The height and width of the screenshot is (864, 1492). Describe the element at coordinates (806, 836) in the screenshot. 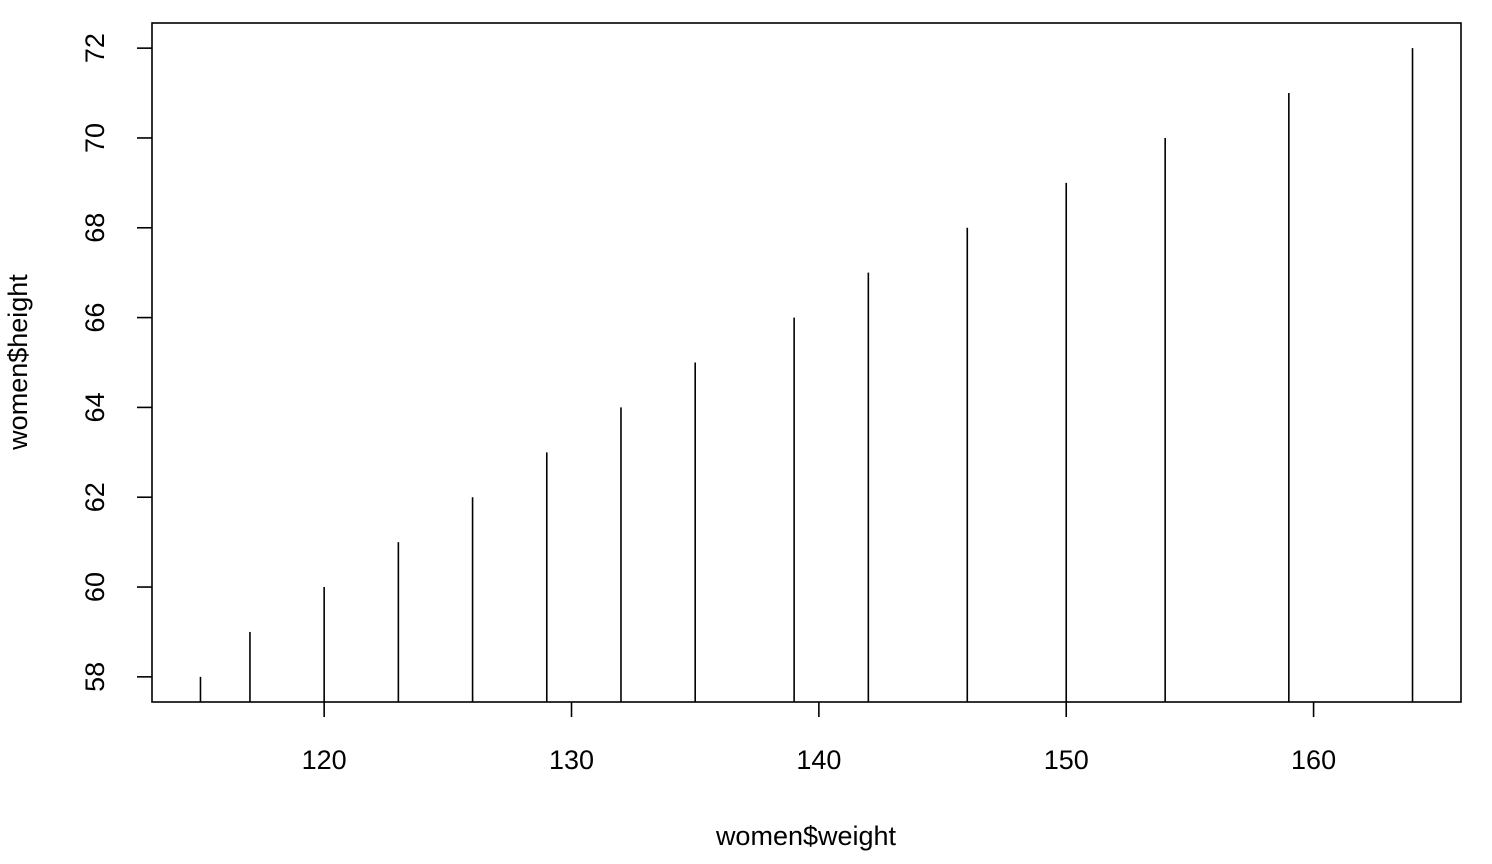

I see `x-axis-label: women$weight` at that location.